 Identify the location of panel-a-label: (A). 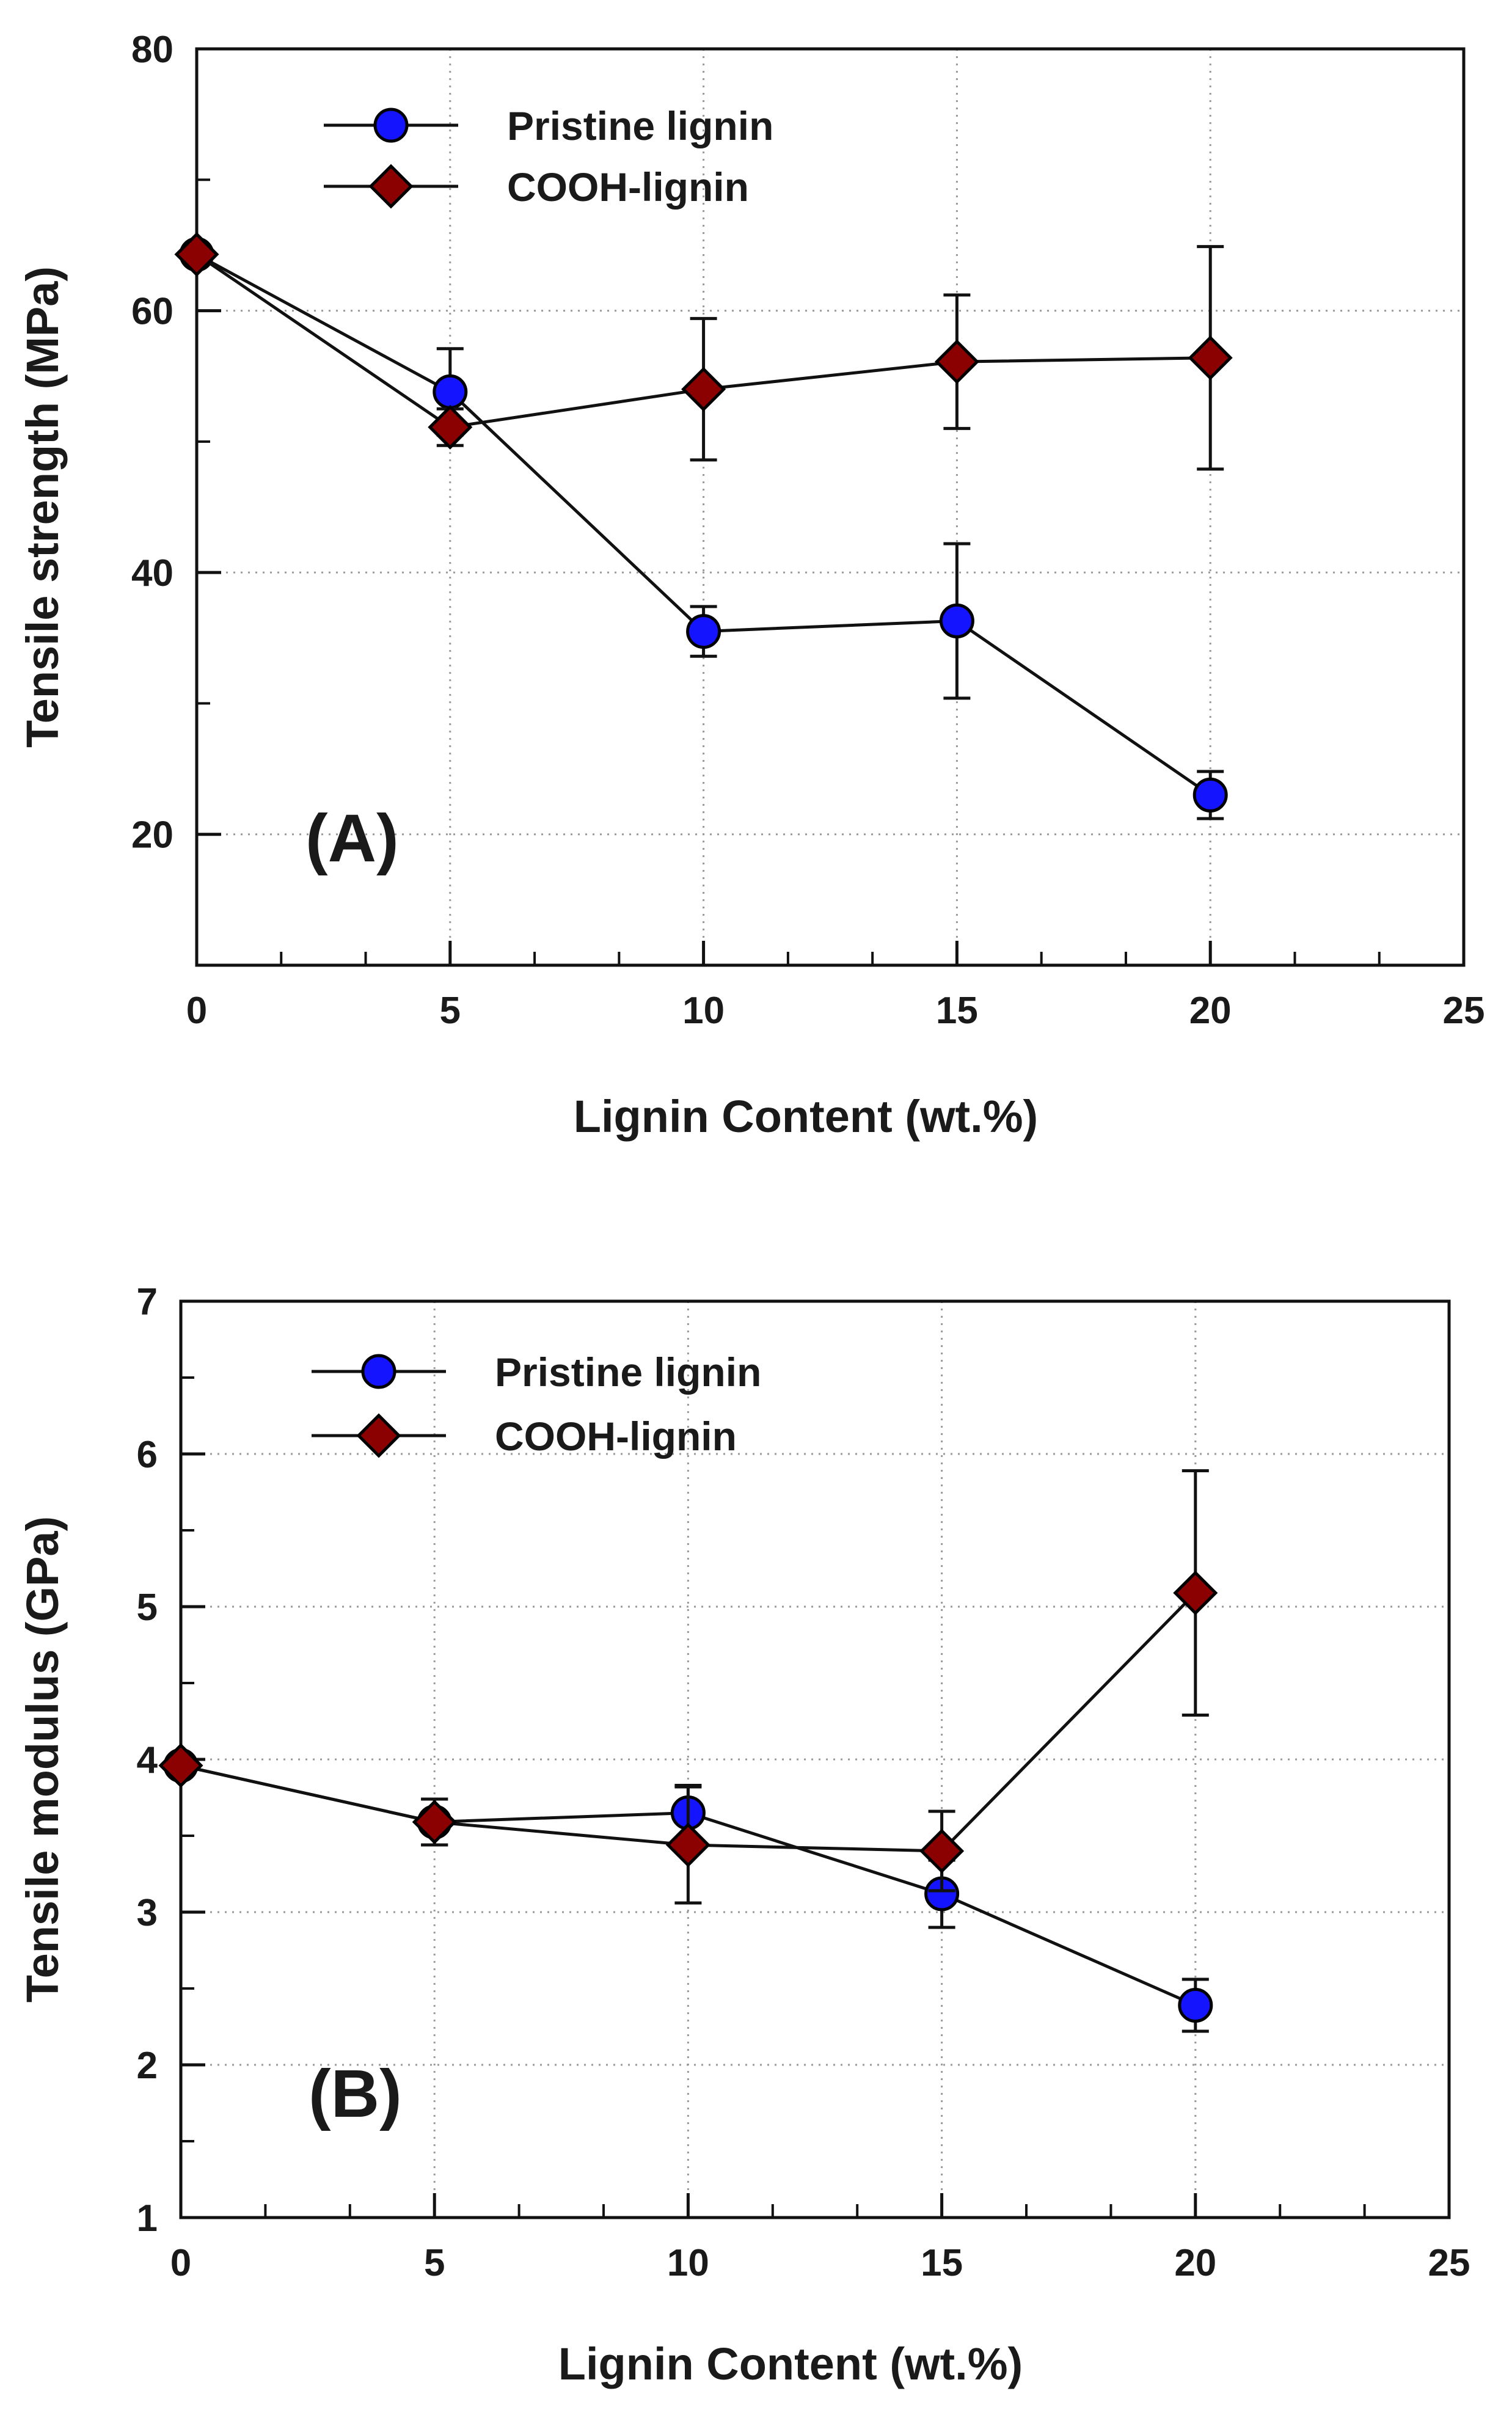
(352, 838).